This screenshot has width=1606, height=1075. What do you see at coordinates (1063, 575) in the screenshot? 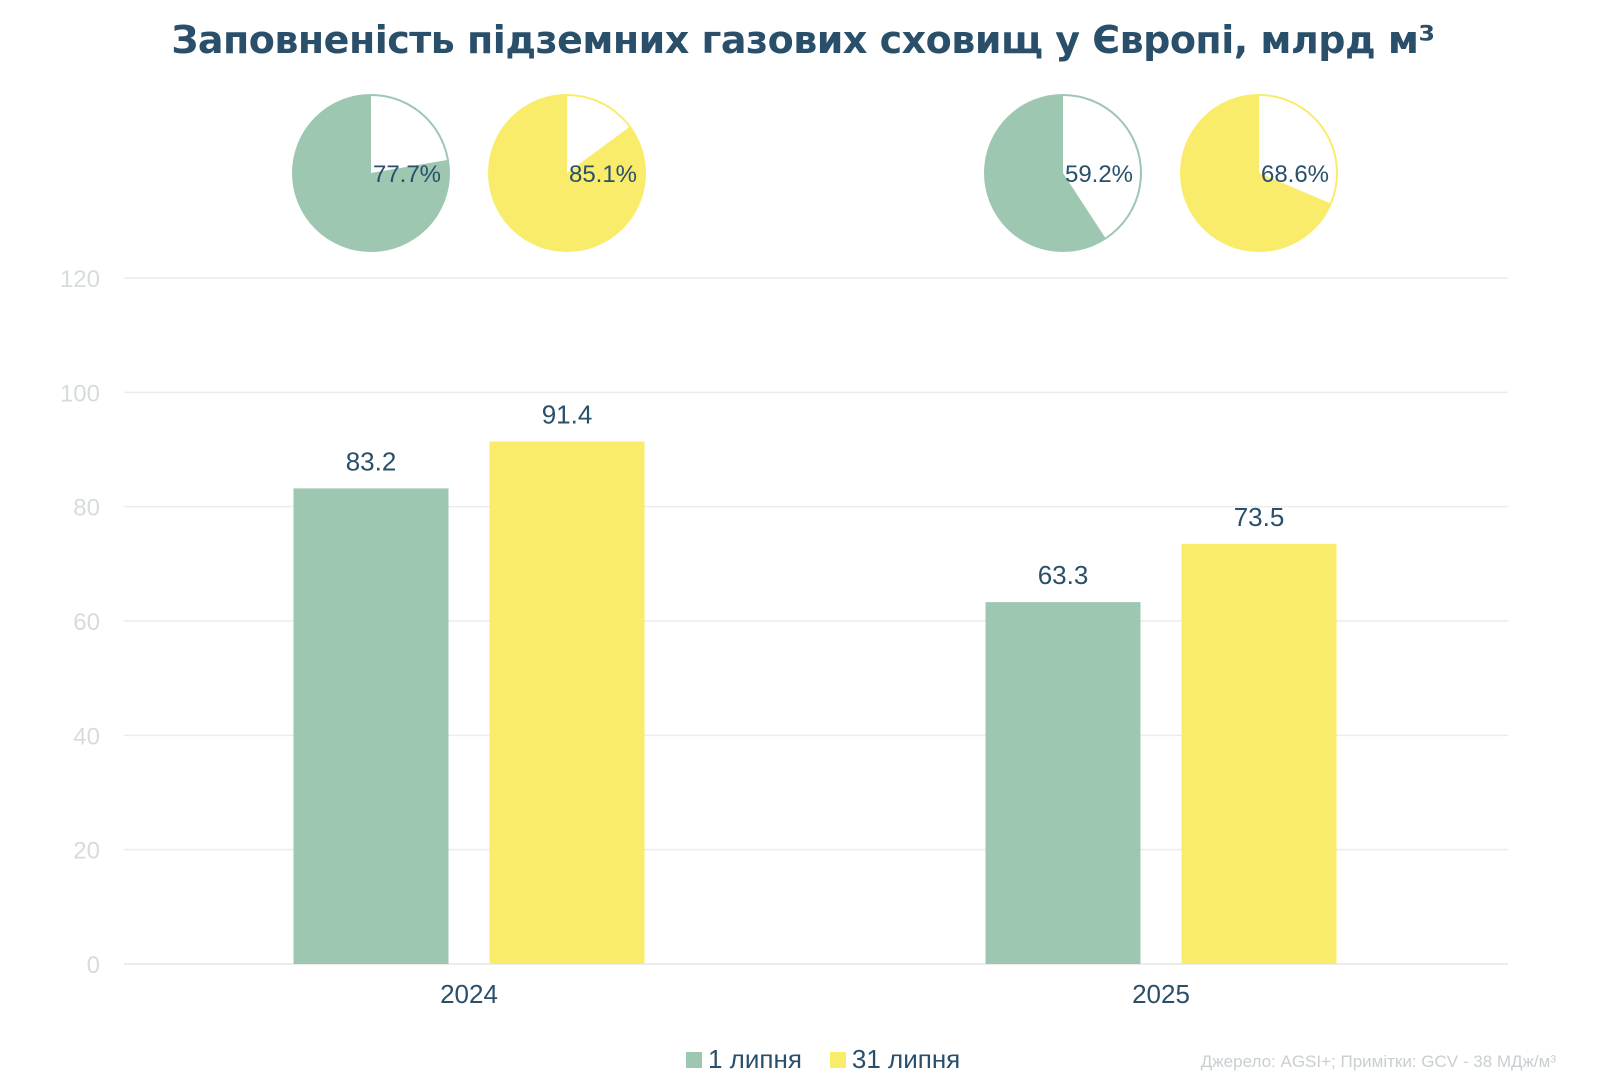
I see `bar-value-label: 63.3` at bounding box center [1063, 575].